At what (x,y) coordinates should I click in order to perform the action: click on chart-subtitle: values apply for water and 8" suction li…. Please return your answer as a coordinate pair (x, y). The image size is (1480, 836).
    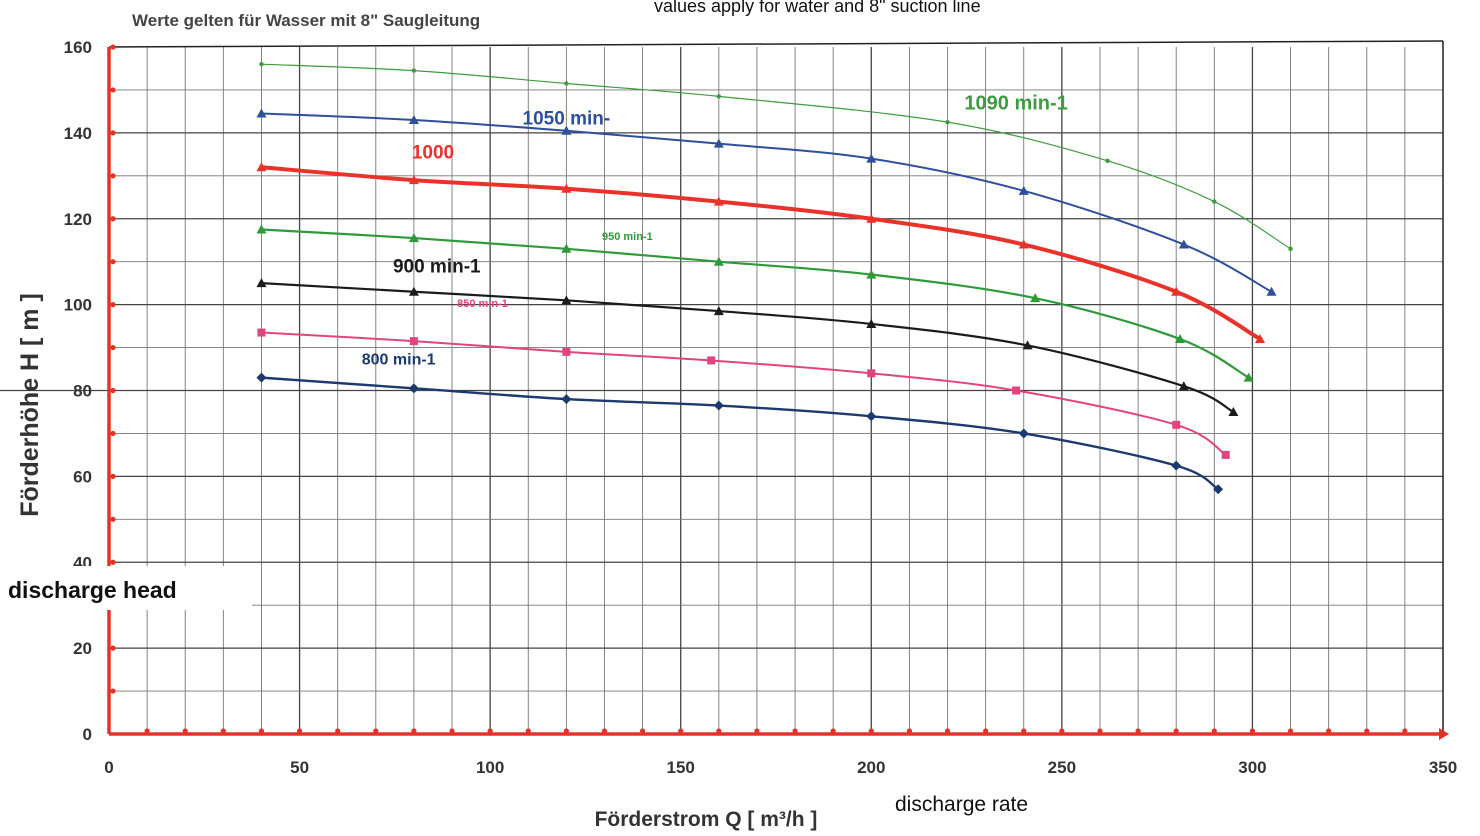
    Looking at the image, I should click on (817, 8).